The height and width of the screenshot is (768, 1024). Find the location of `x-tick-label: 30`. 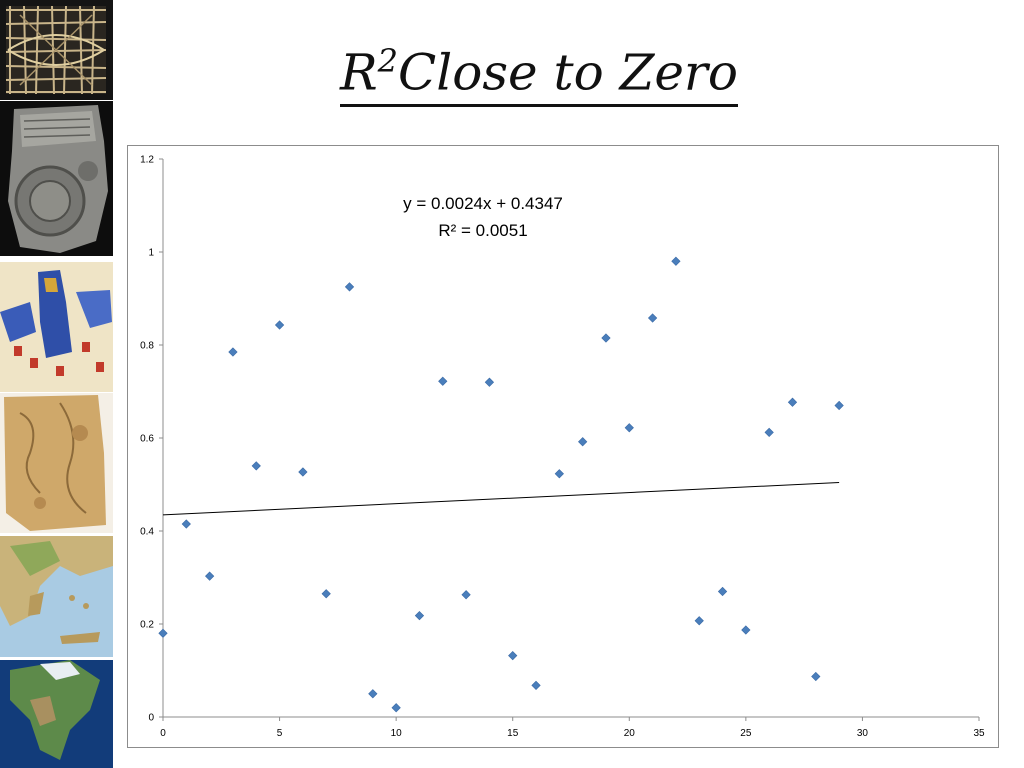

x-tick-label: 30 is located at coordinates (863, 733).